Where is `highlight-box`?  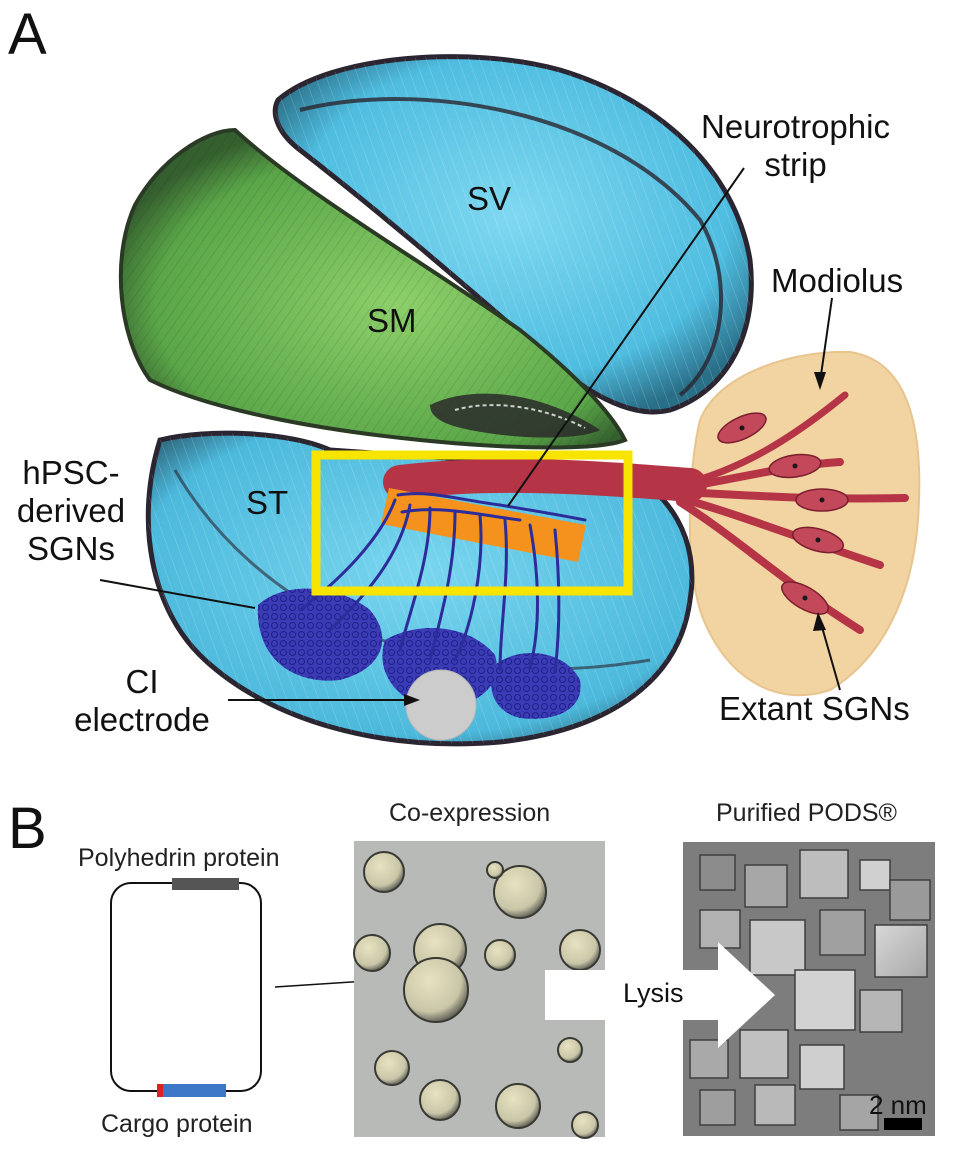
highlight-box is located at coordinates (472, 523).